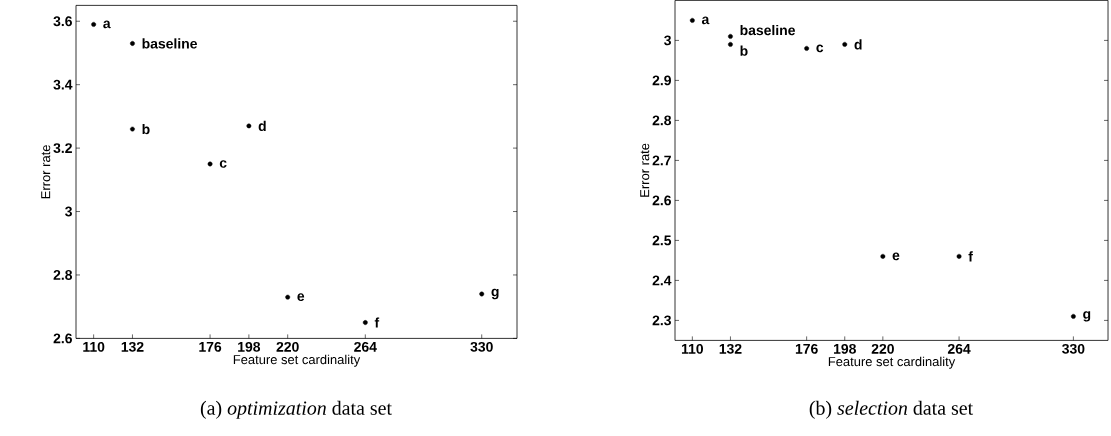 This screenshot has width=1111, height=436. Describe the element at coordinates (661, 320) in the screenshot. I see `y-tick-label: 2.3` at that location.